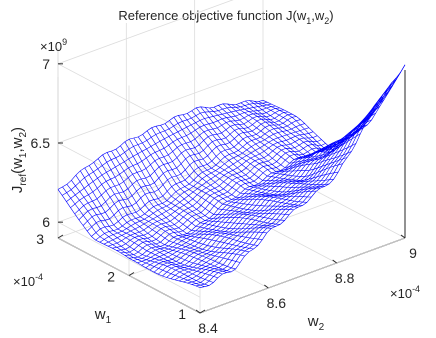 The image size is (436, 338). What do you see at coordinates (46, 64) in the screenshot?
I see `z-tick-label: 7` at bounding box center [46, 64].